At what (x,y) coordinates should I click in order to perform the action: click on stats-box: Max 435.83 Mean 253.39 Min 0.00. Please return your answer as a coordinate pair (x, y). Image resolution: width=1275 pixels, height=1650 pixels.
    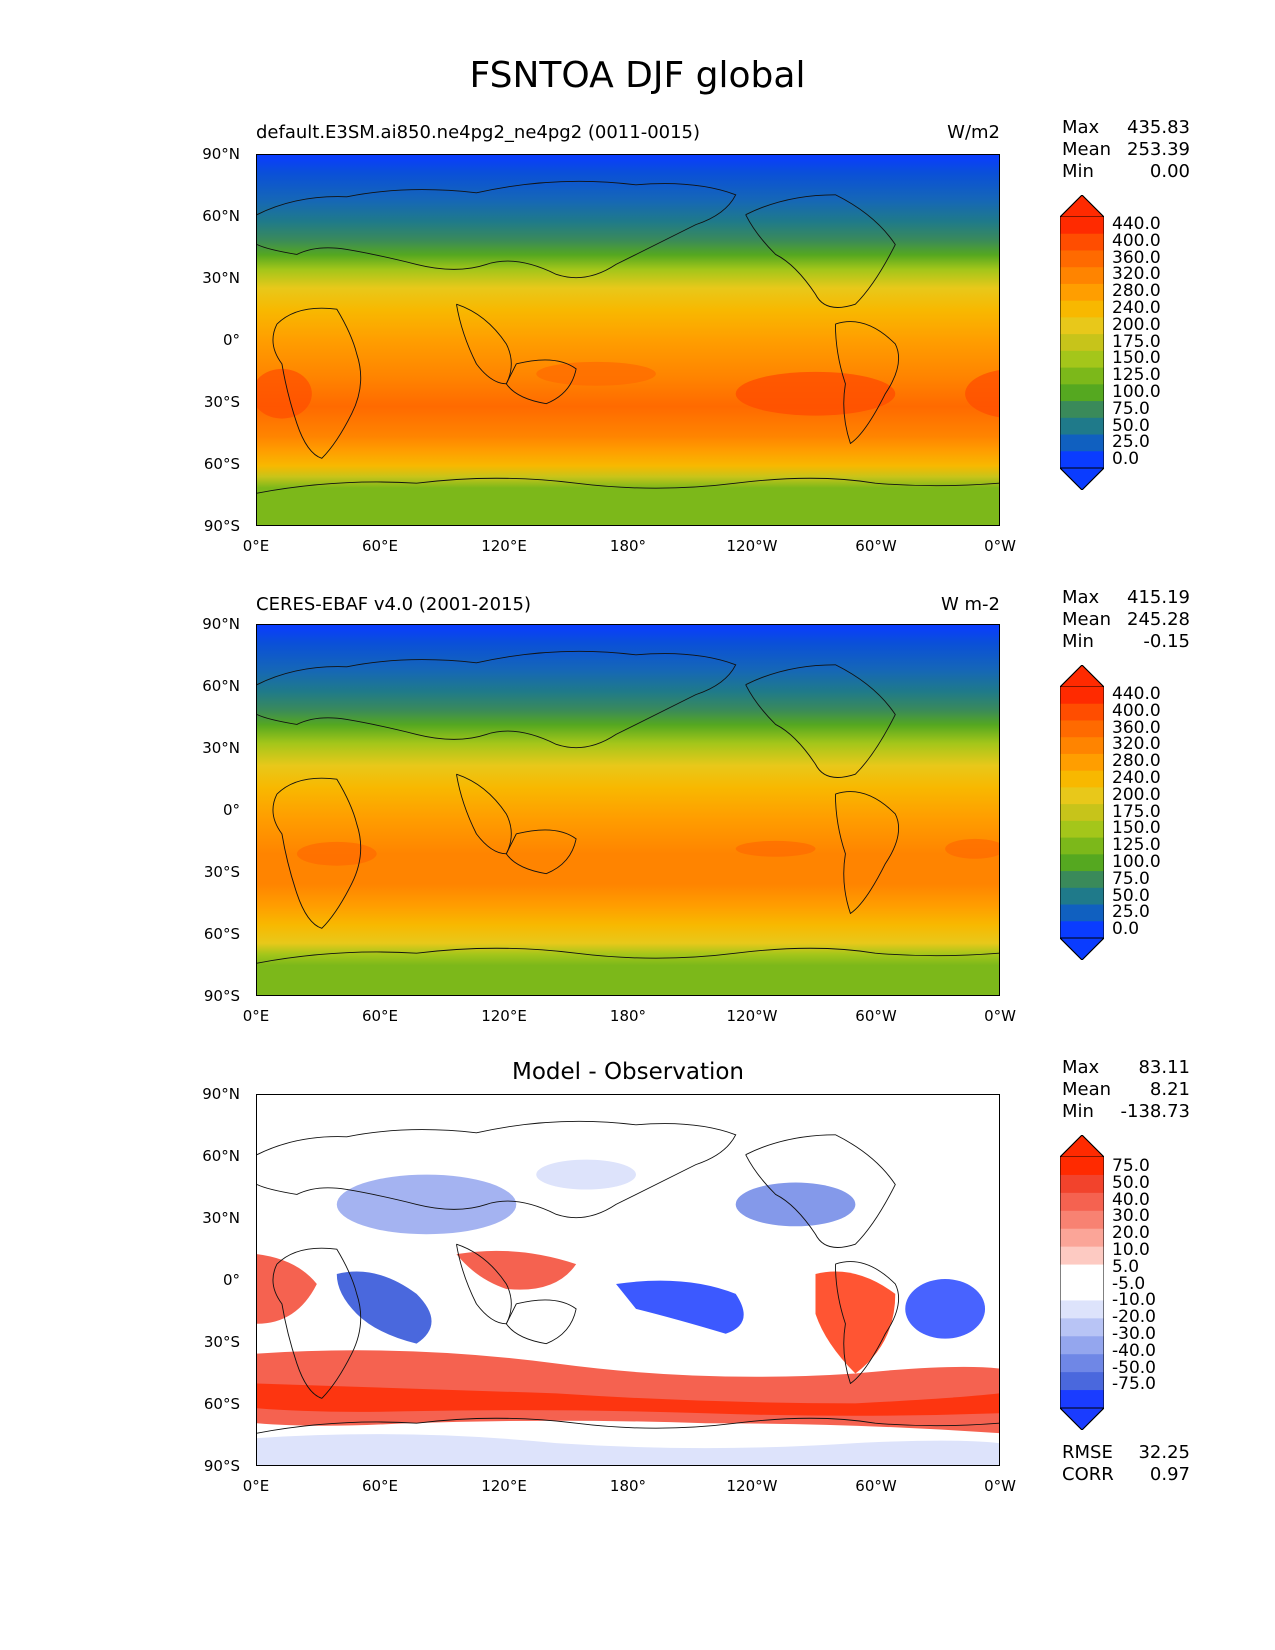
    Looking at the image, I should click on (1126, 150).